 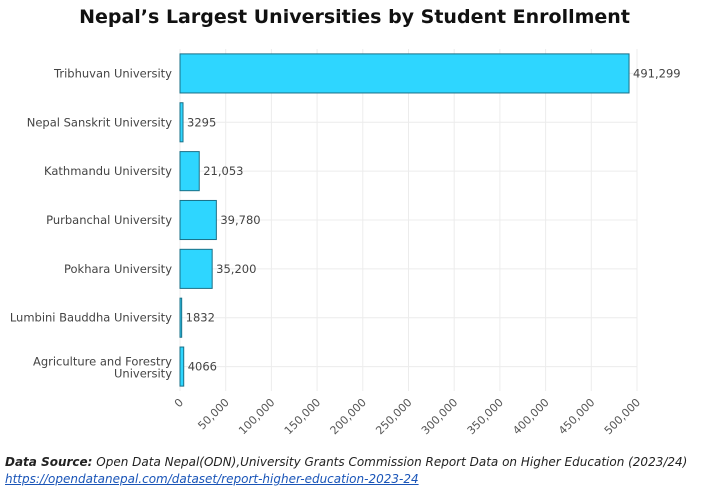 What do you see at coordinates (91, 318) in the screenshot?
I see `category-label: Lumbini Bauddha University` at bounding box center [91, 318].